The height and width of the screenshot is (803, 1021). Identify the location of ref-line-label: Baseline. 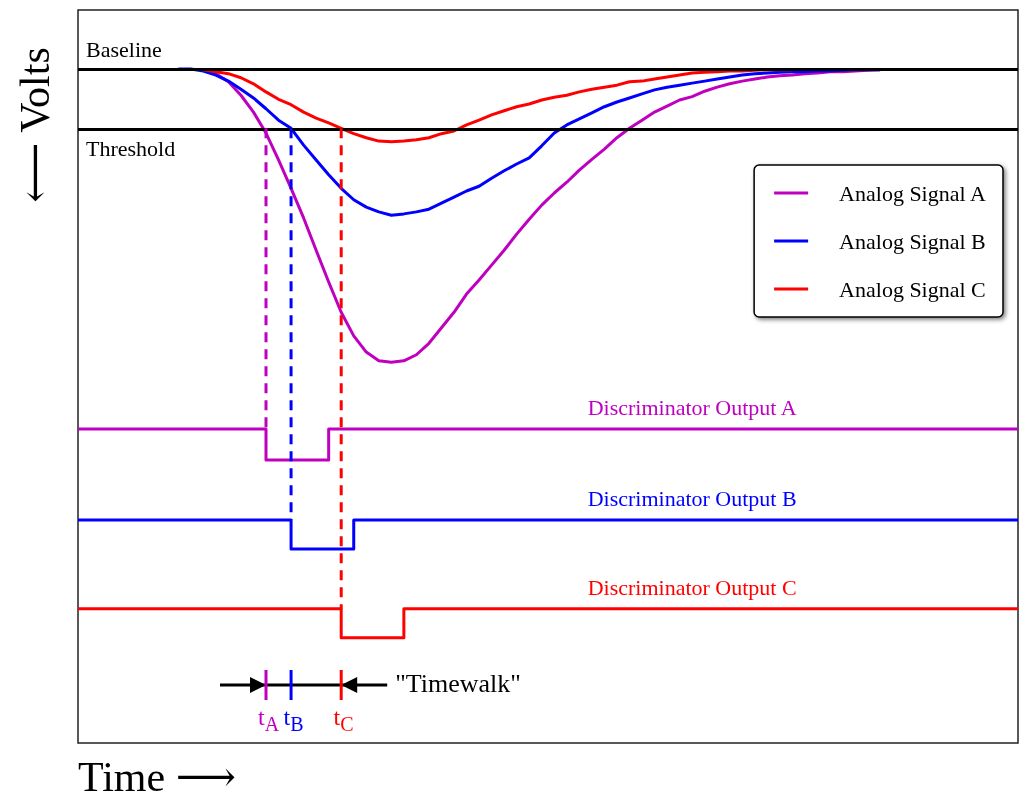
(124, 50).